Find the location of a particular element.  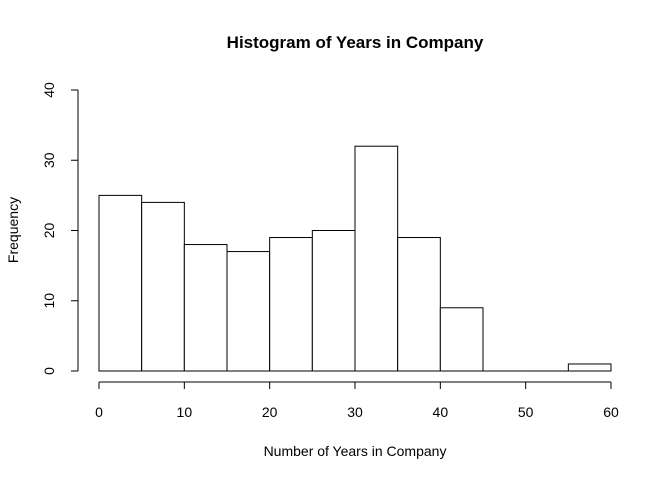

x-axis-label: Number of Years in Company is located at coordinates (355, 451).